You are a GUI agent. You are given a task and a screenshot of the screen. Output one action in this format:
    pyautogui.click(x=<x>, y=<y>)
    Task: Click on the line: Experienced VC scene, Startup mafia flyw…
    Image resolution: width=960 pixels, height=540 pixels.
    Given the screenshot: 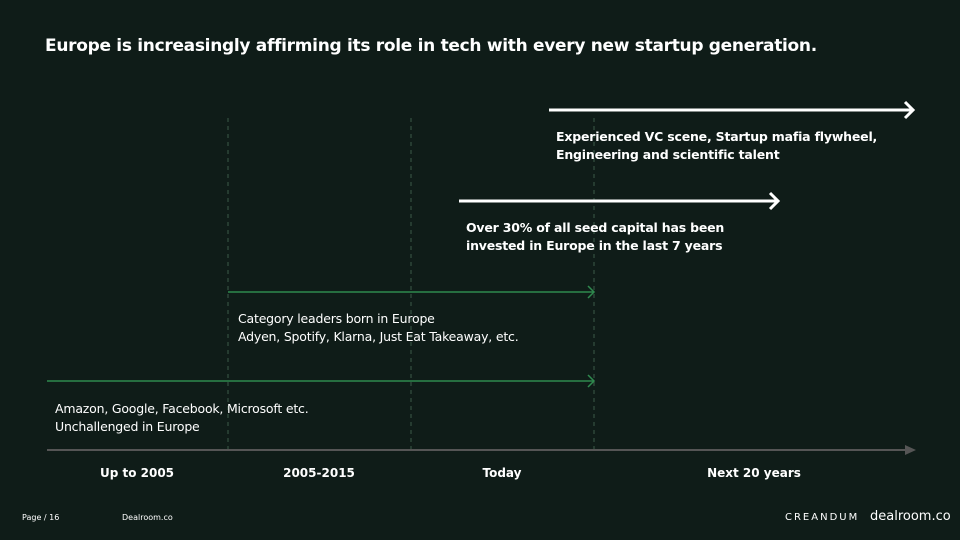 What is the action you would take?
    pyautogui.click(x=717, y=136)
    